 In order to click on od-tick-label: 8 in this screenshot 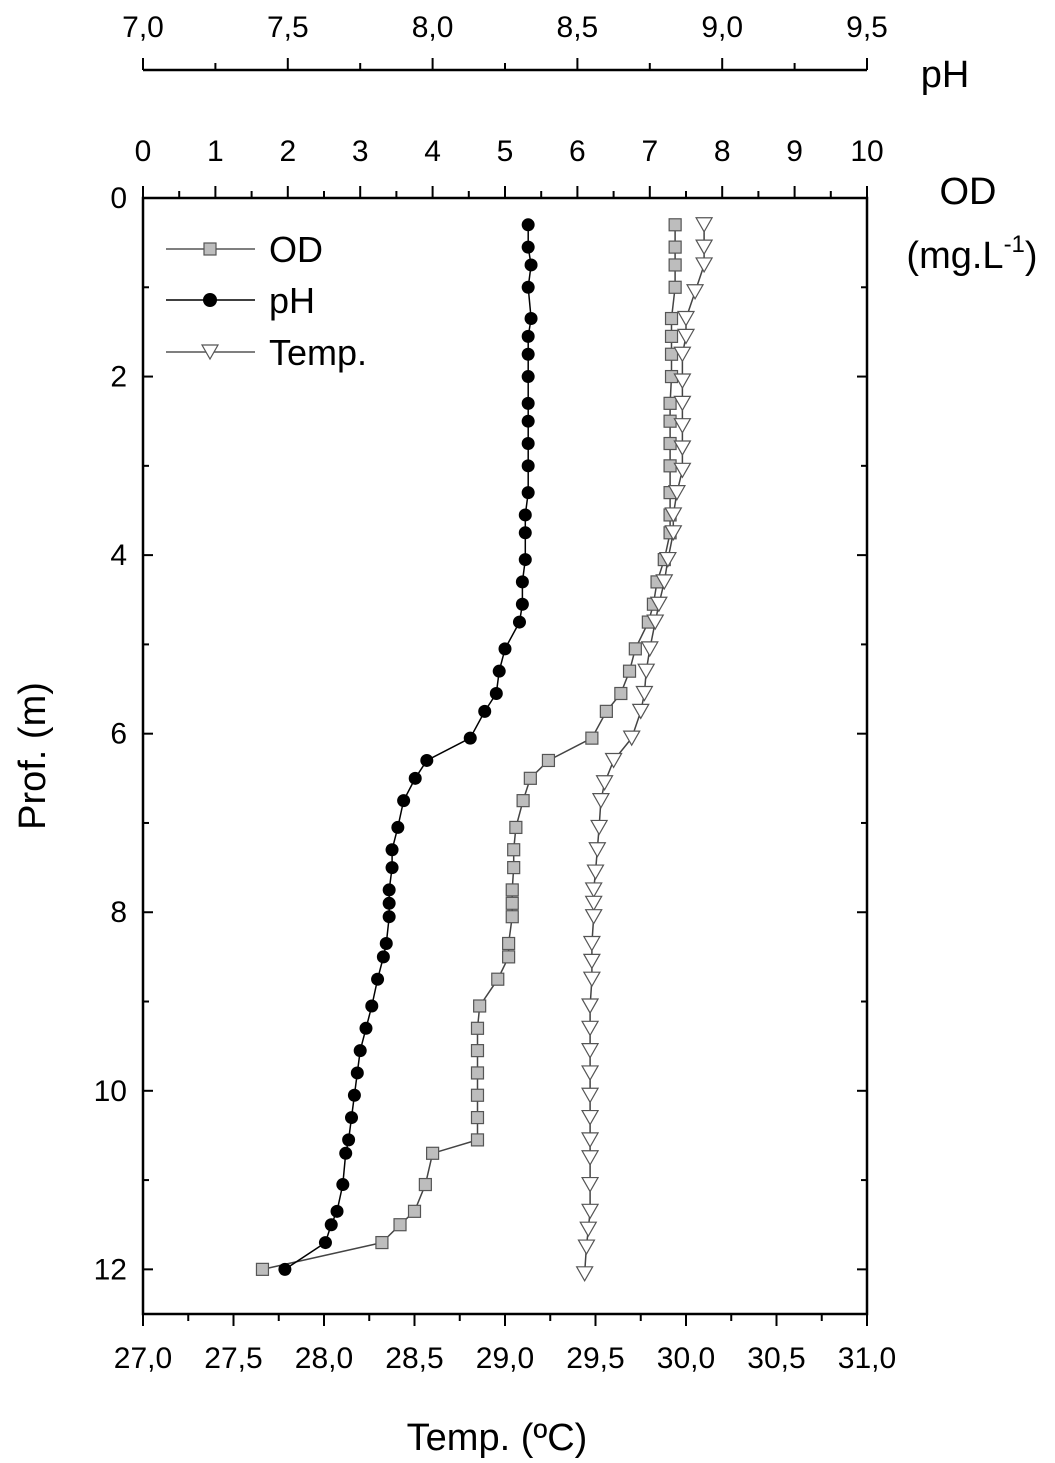, I will do `click(722, 151)`.